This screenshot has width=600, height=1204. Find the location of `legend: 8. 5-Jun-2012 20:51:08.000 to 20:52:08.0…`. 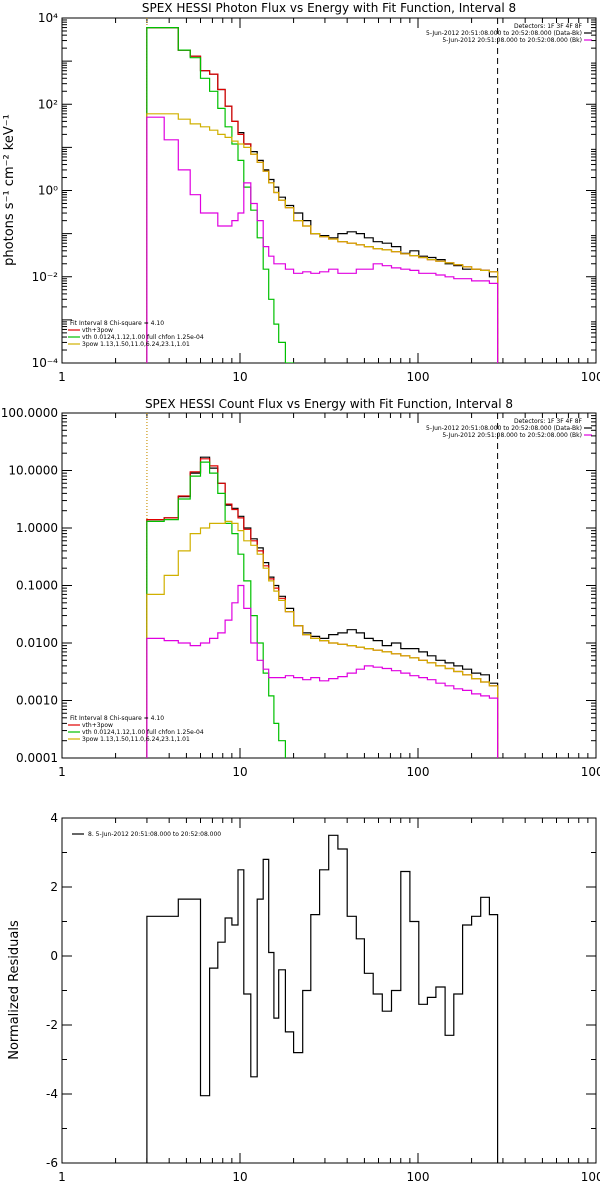

legend: 8. 5-Jun-2012 20:51:08.000 to 20:52:08.0… is located at coordinates (146, 834).